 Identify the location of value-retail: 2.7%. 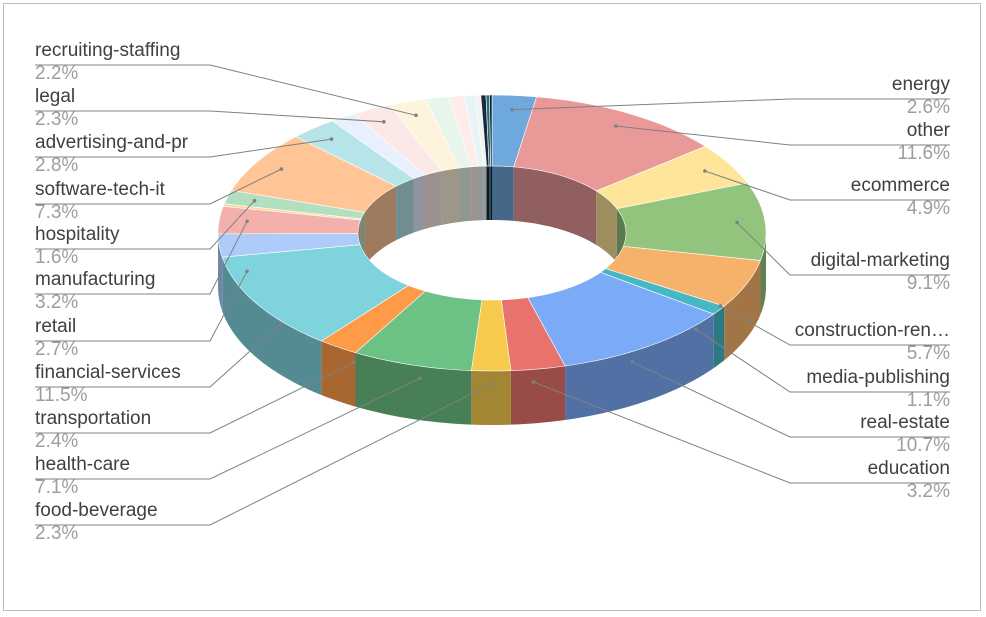
(56, 349).